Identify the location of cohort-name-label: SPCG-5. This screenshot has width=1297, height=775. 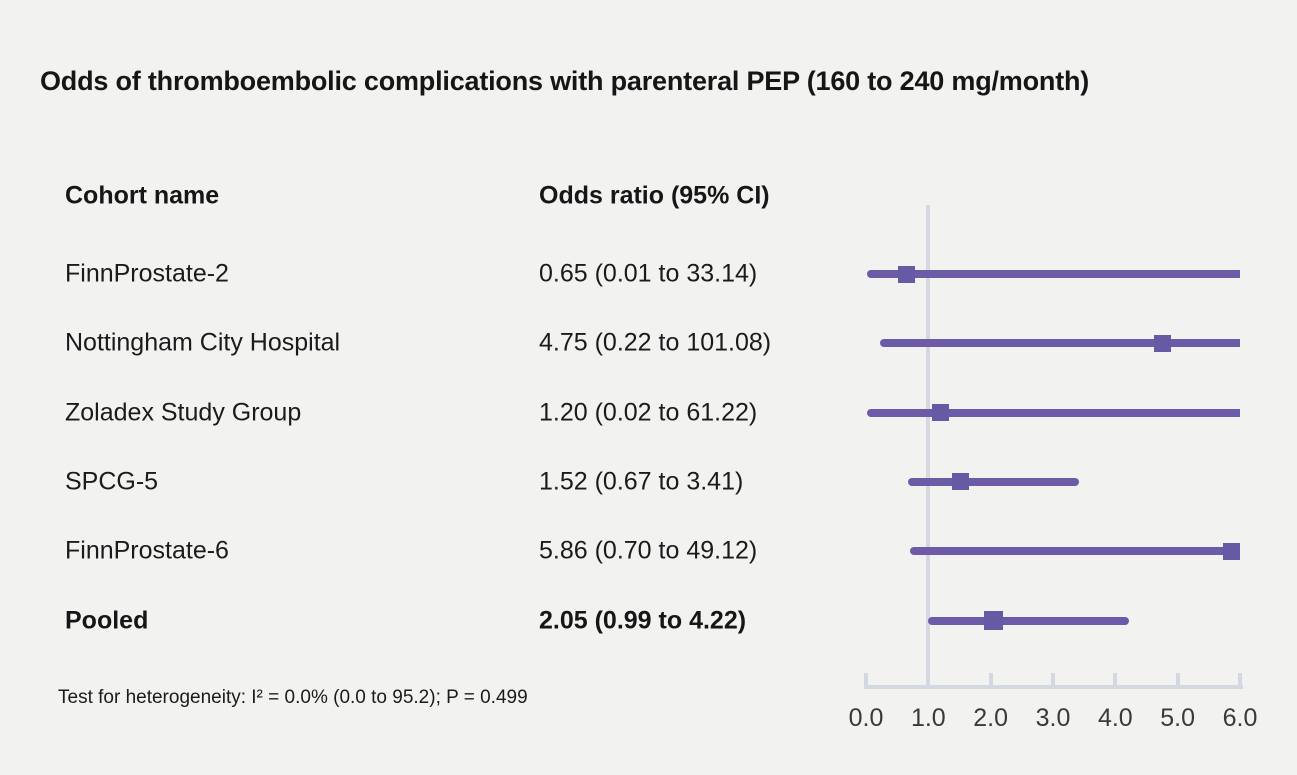
(112, 481).